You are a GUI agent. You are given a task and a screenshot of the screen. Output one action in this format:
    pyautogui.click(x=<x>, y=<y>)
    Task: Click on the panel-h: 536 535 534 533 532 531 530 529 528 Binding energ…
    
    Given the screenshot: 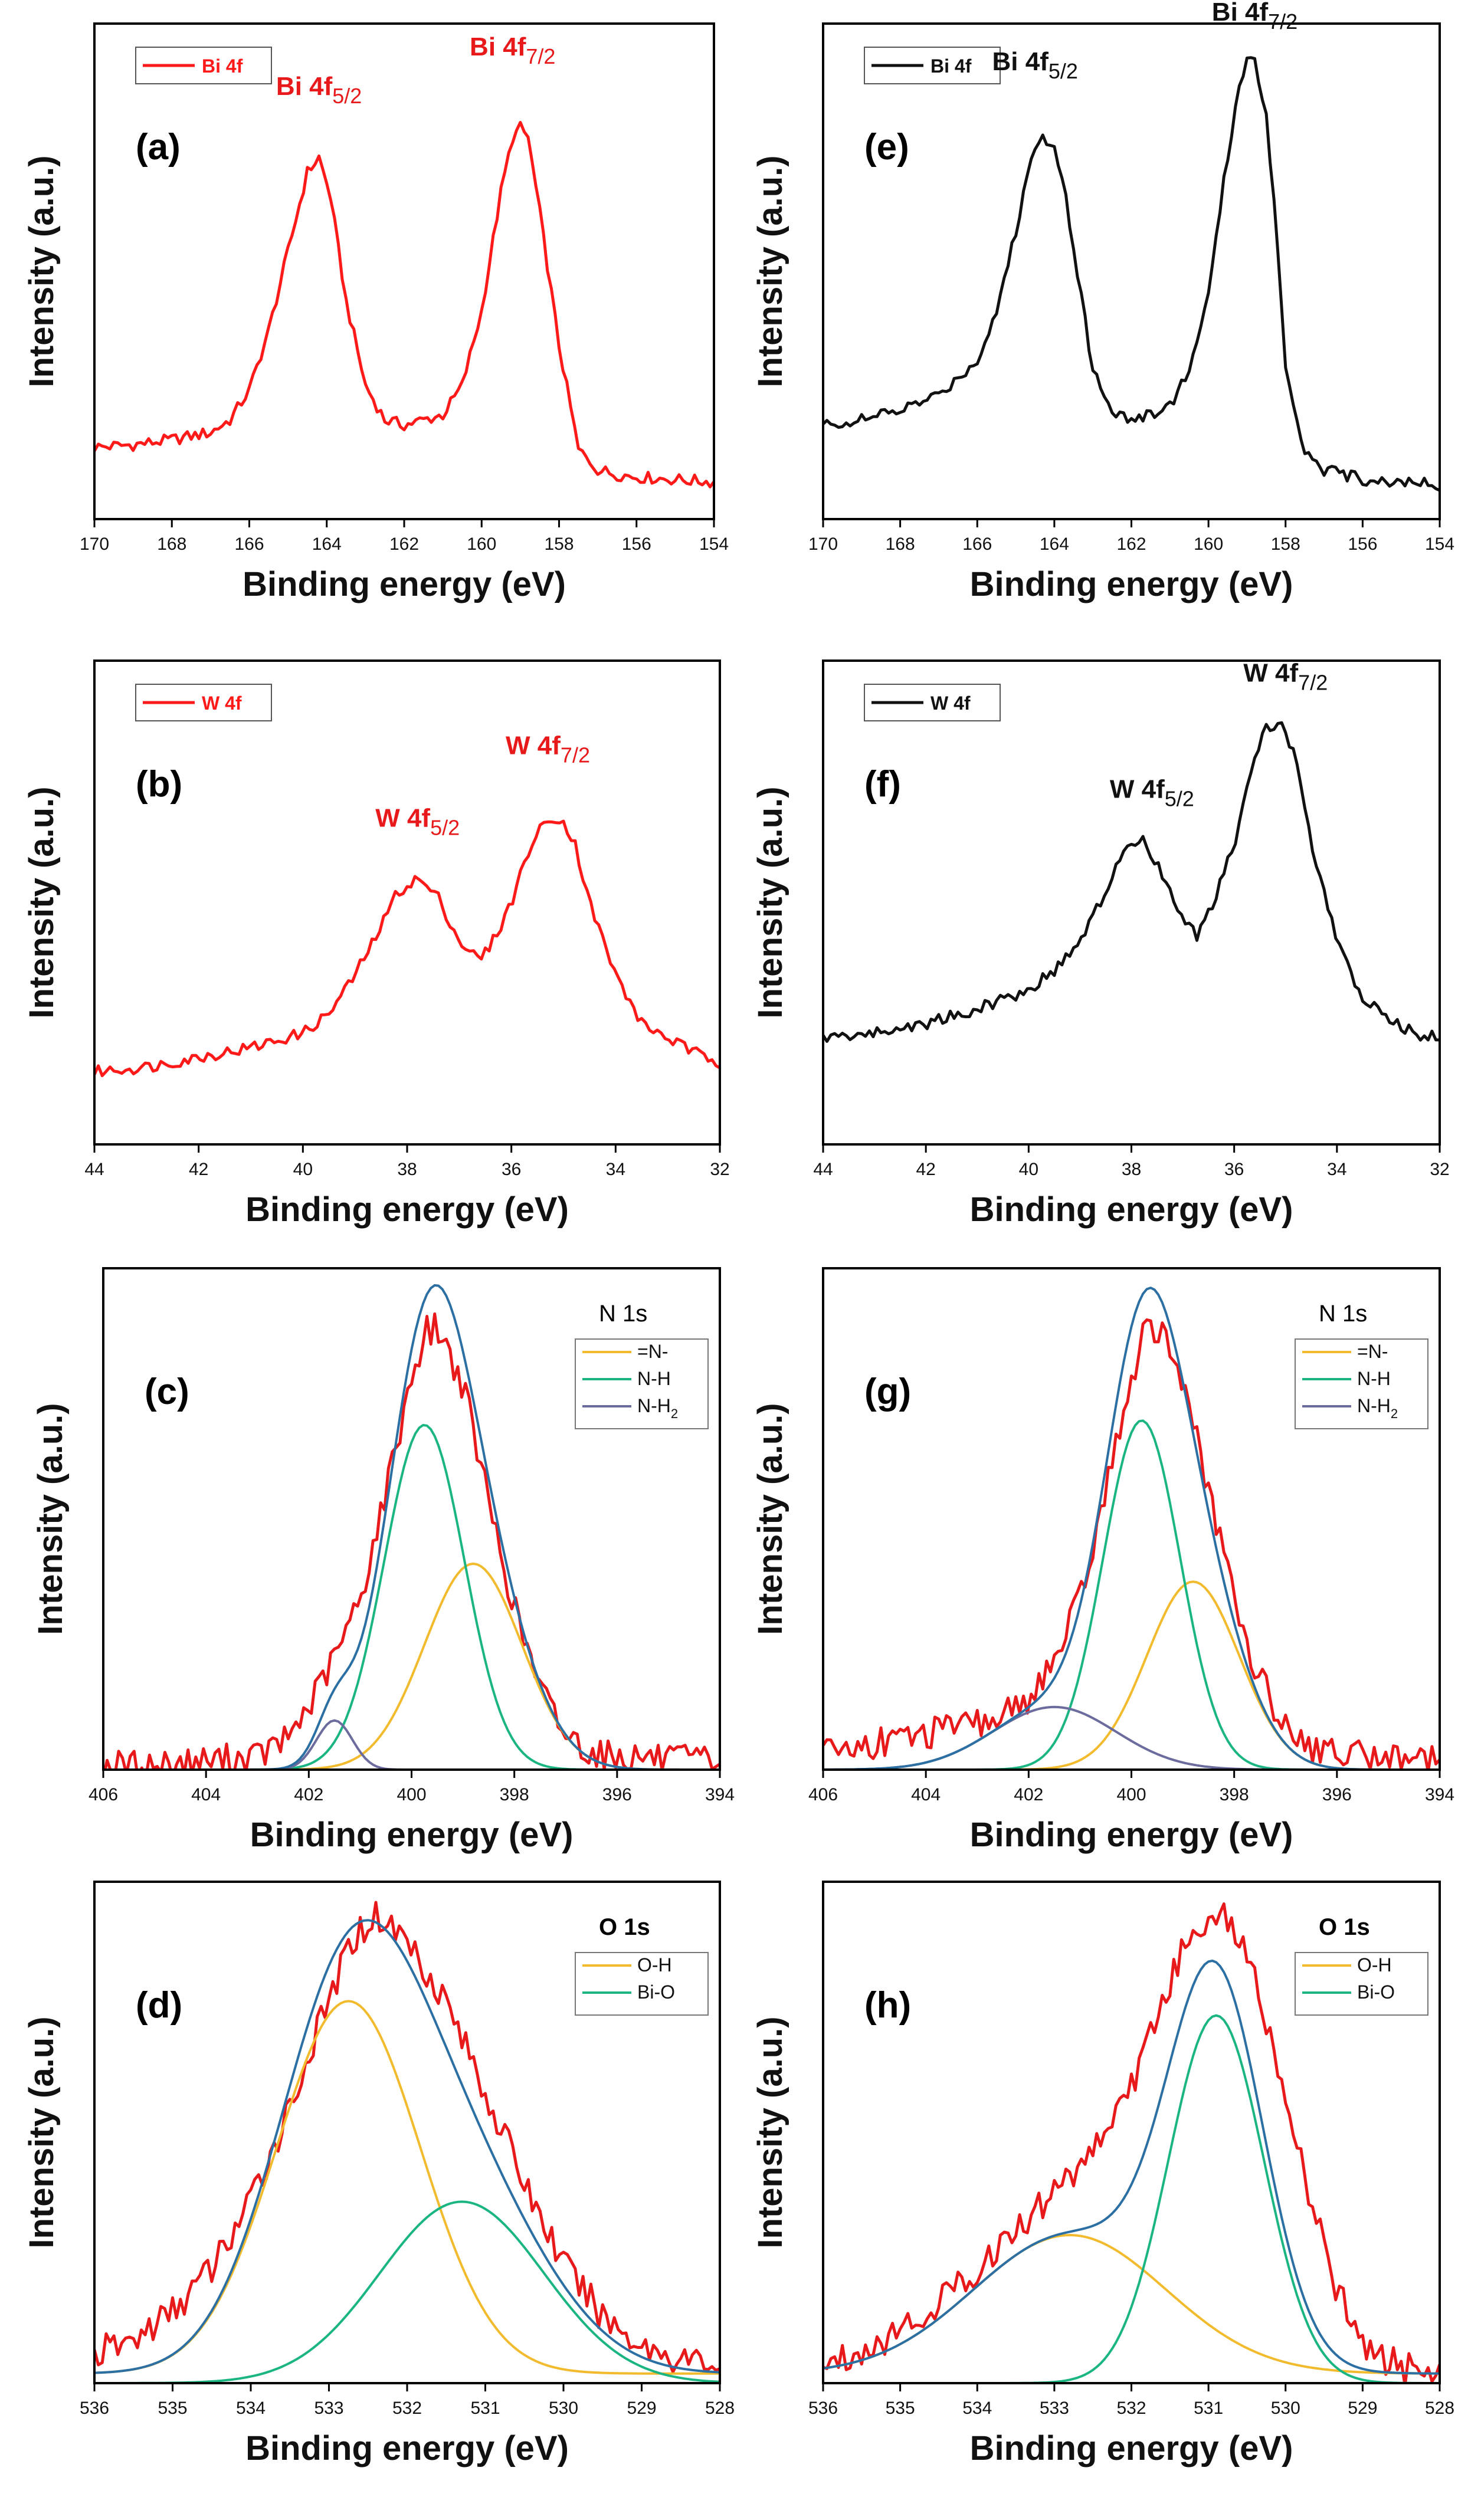 What is the action you would take?
    pyautogui.click(x=1102, y=2174)
    